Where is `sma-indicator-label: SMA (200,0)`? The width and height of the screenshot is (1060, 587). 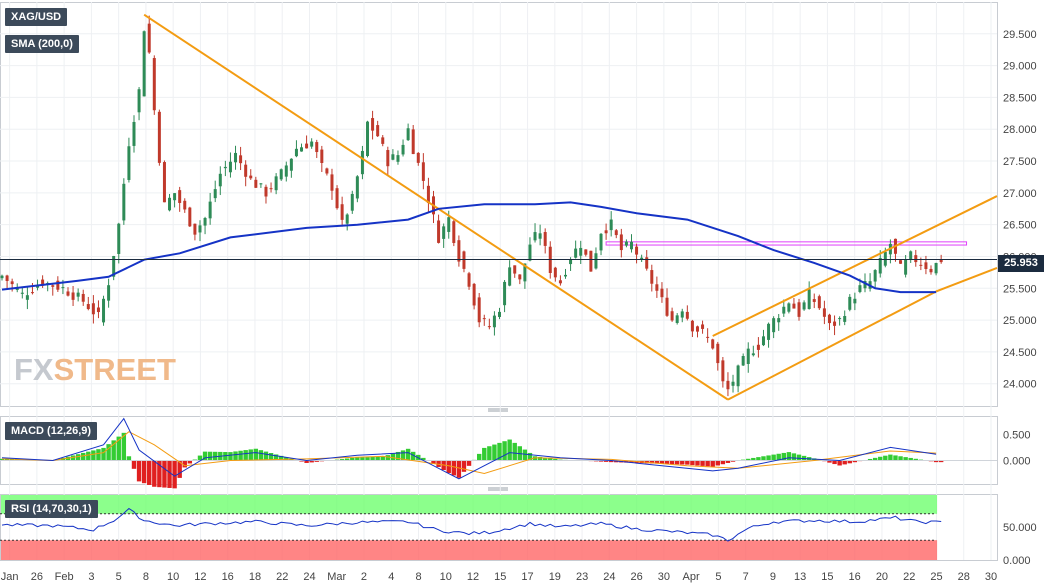
sma-indicator-label: SMA (200,0) is located at coordinates (42, 44).